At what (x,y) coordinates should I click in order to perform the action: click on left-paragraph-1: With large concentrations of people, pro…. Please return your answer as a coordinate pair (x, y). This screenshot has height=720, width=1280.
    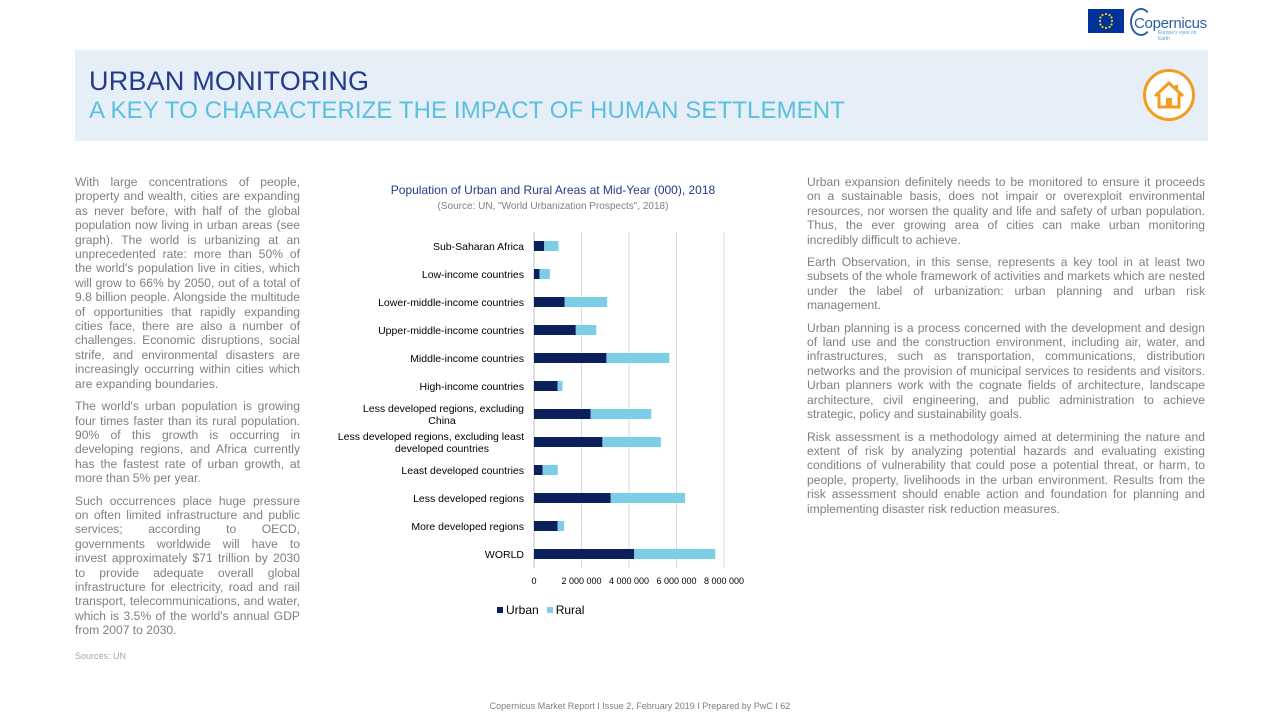
    Looking at the image, I should click on (187, 283).